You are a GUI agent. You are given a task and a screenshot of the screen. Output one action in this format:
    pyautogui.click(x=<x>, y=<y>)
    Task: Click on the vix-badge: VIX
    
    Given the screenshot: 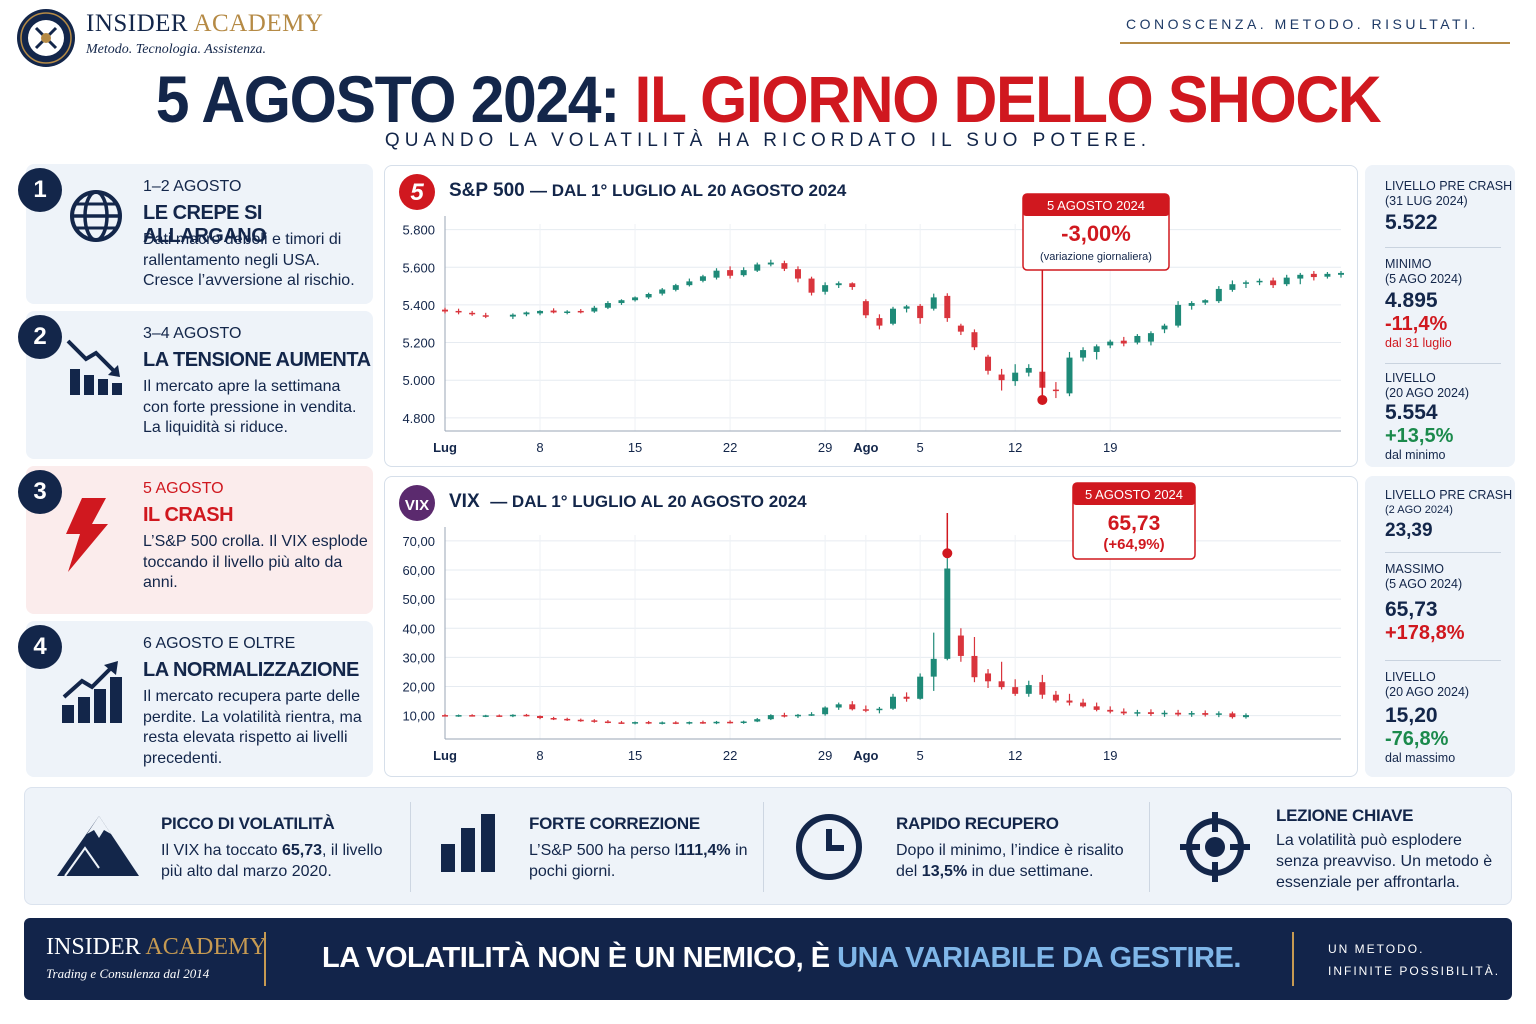 What is the action you would take?
    pyautogui.click(x=417, y=503)
    